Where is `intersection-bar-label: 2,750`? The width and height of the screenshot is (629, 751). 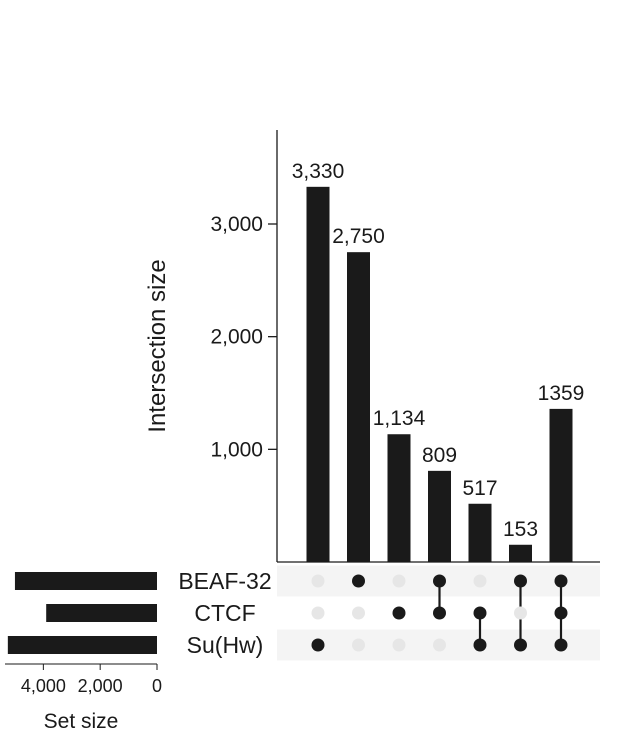 intersection-bar-label: 2,750 is located at coordinates (358, 236).